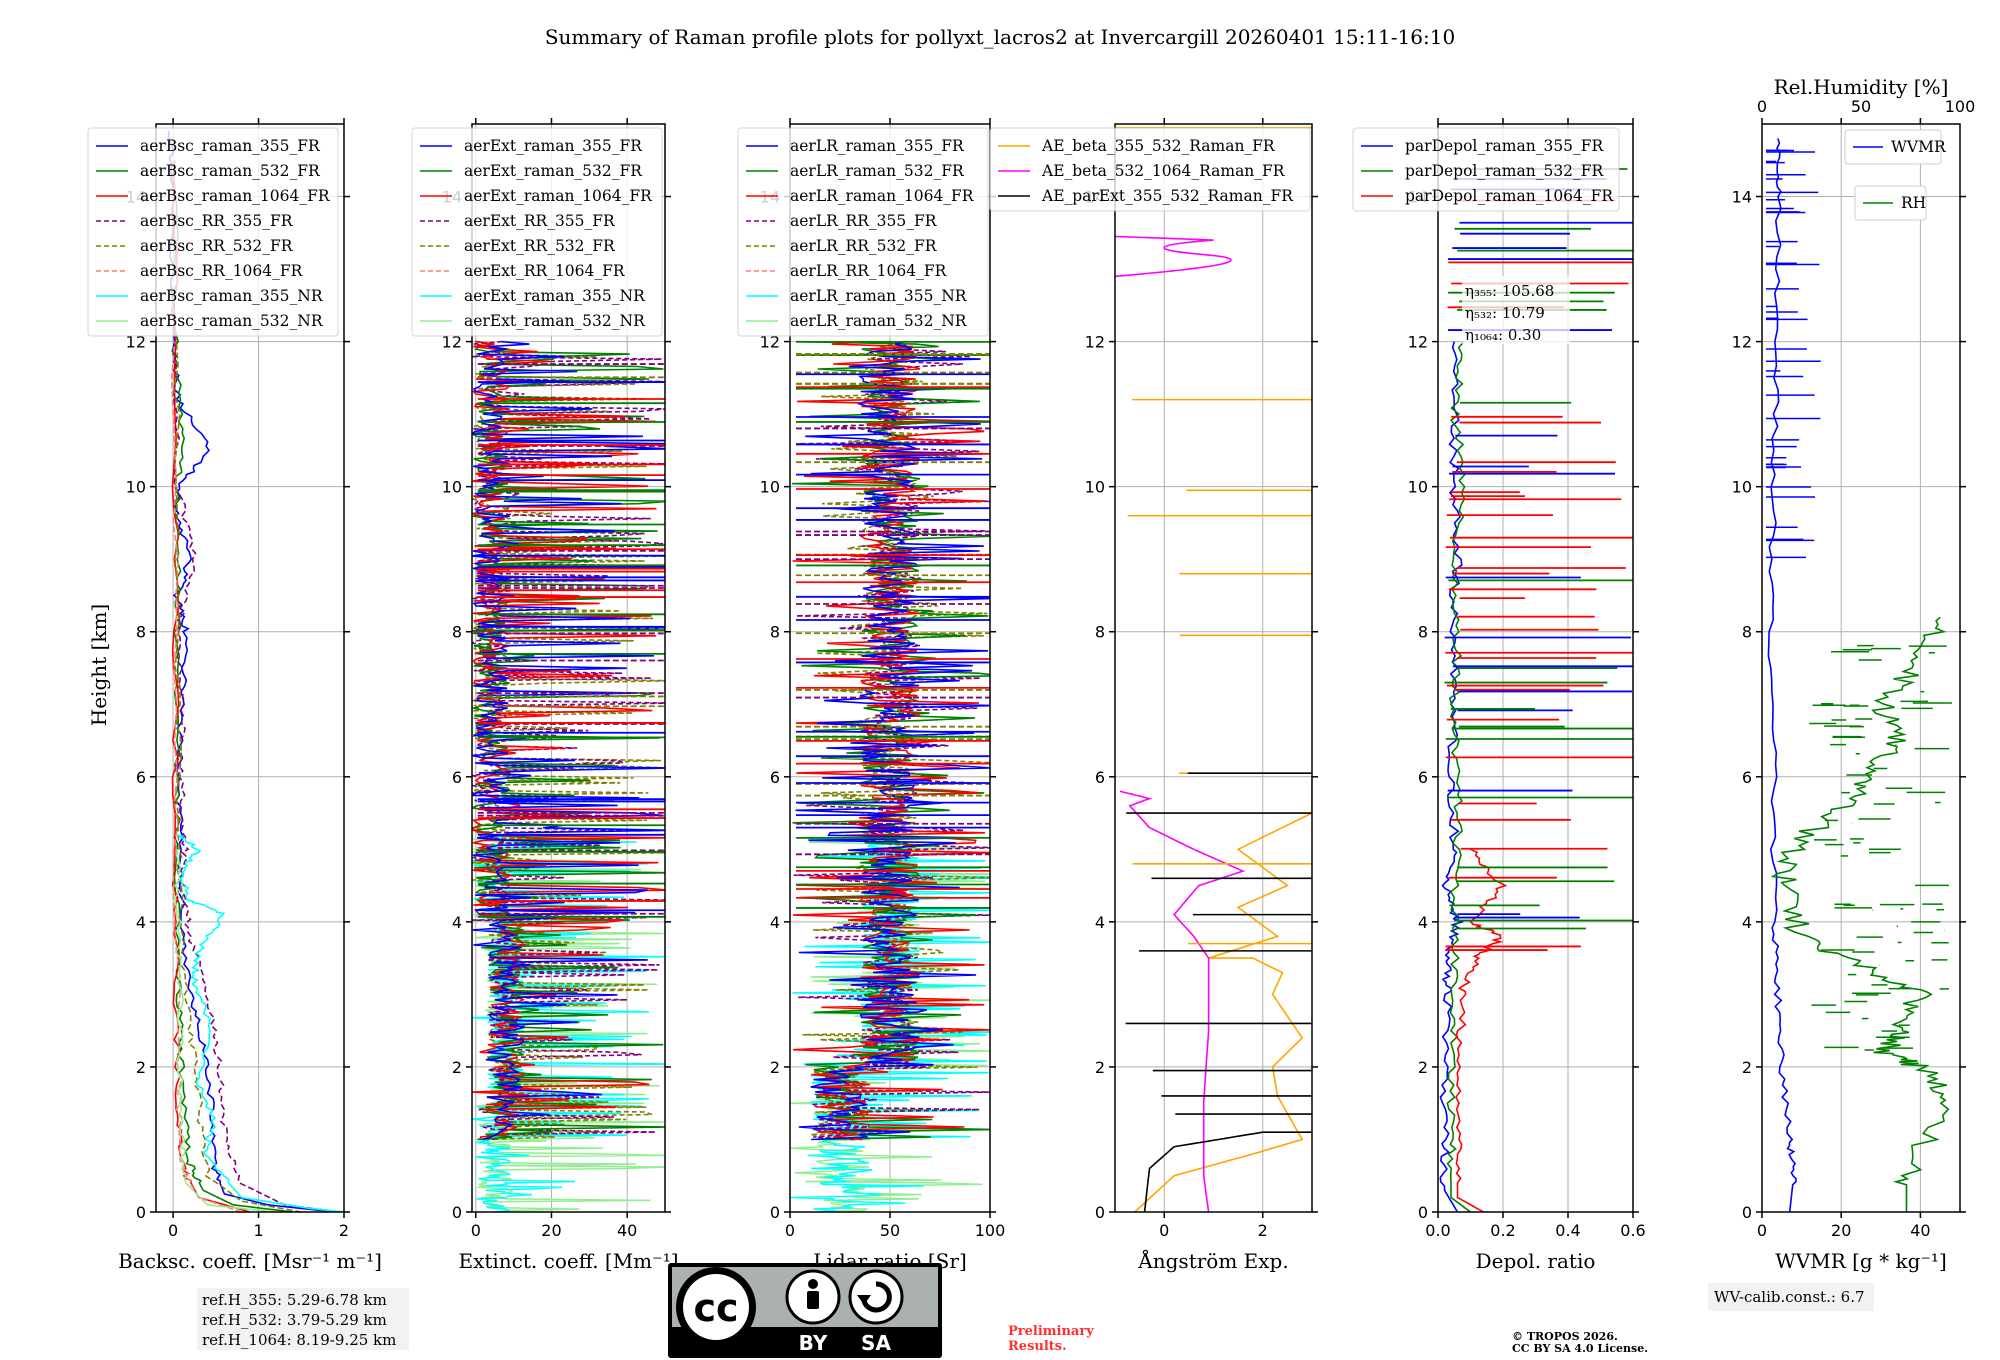  I want to click on x-tick-label: 0.6, so click(1632, 1230).